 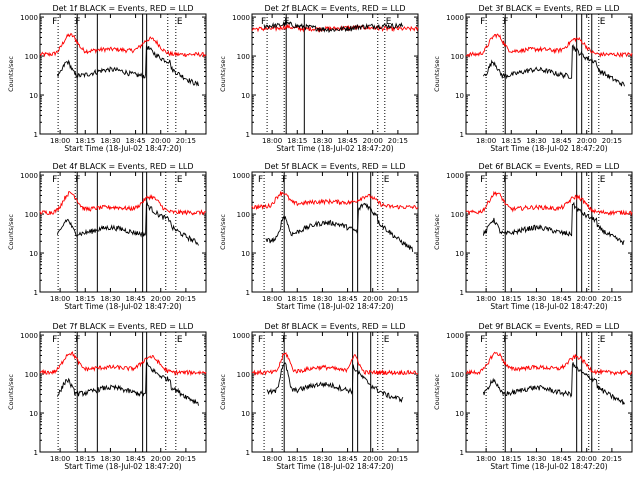 What do you see at coordinates (334, 166) in the screenshot?
I see `panel-title: Det 5f BLACK = Events, RED = LLD` at bounding box center [334, 166].